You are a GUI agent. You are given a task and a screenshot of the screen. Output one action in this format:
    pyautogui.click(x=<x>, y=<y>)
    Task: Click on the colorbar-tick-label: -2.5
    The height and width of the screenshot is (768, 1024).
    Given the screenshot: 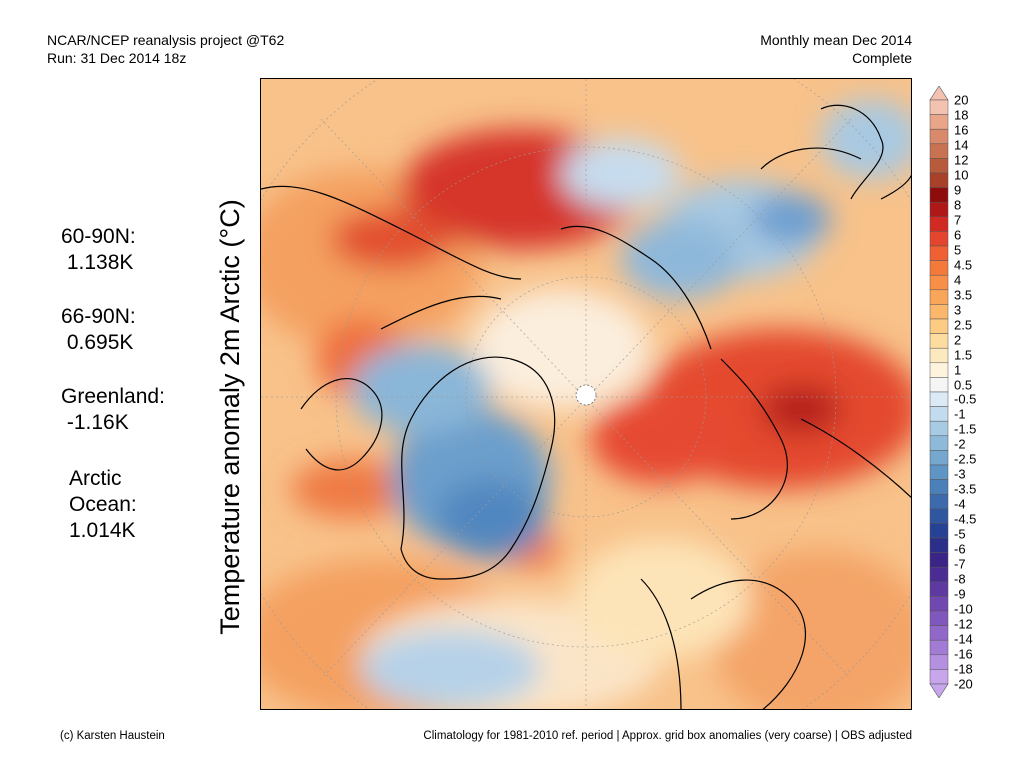 What is the action you would take?
    pyautogui.click(x=965, y=459)
    